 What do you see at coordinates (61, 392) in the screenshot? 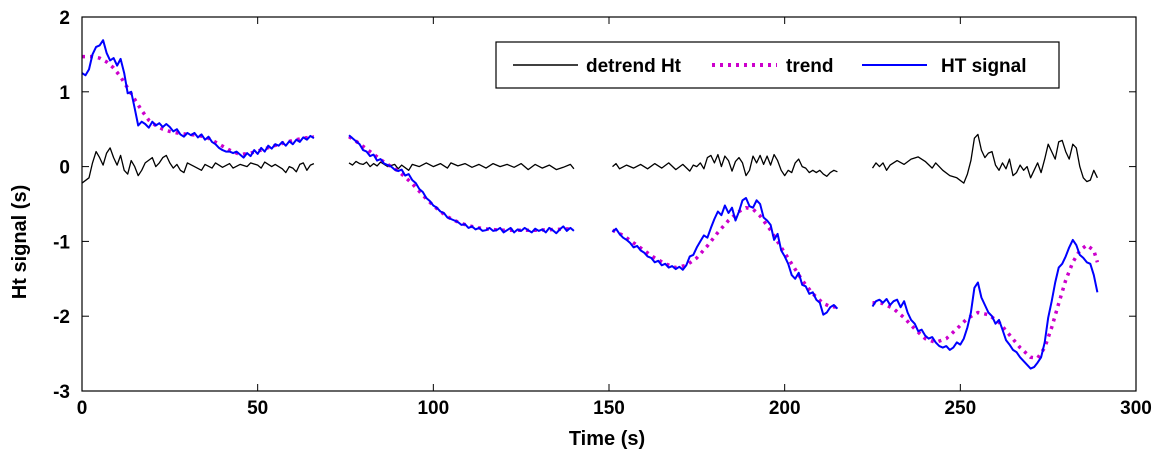
I see `y-tick-label: -3` at bounding box center [61, 392].